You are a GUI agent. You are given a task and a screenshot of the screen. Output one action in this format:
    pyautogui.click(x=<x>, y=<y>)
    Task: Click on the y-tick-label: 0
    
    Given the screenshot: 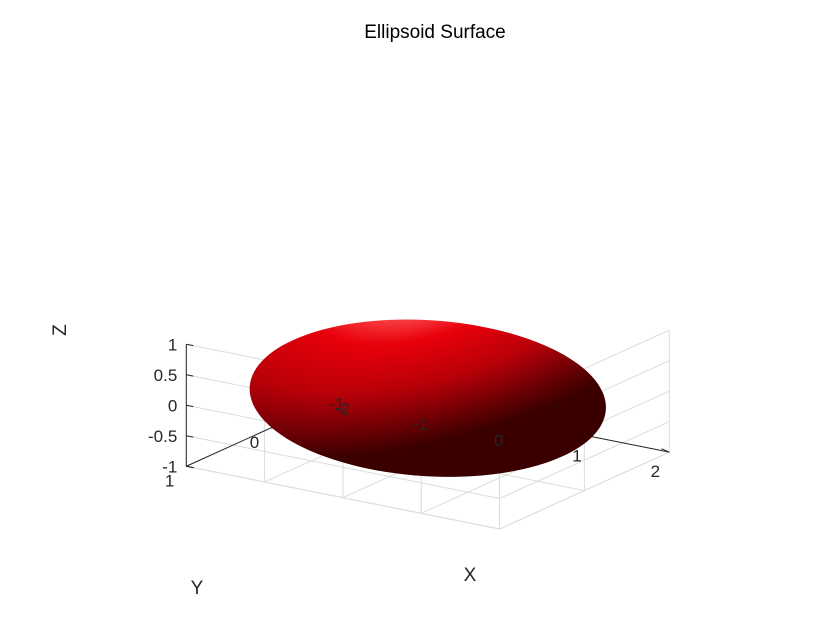 What is the action you would take?
    pyautogui.click(x=254, y=442)
    